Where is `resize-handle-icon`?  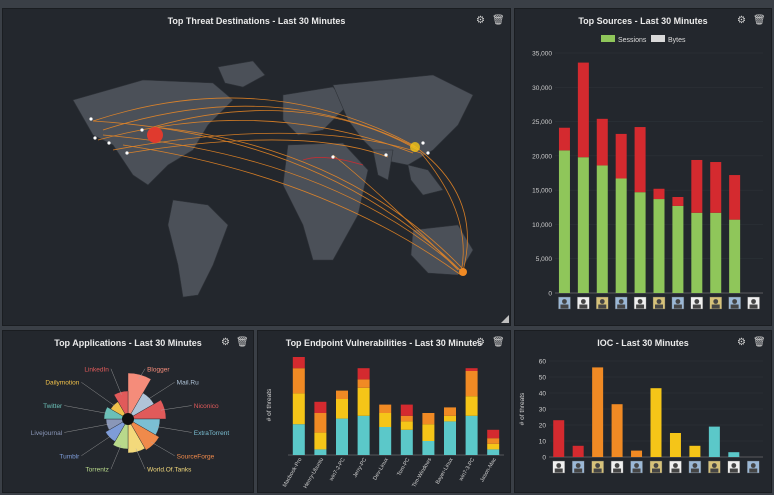
resize-handle-icon is located at coordinates (505, 319).